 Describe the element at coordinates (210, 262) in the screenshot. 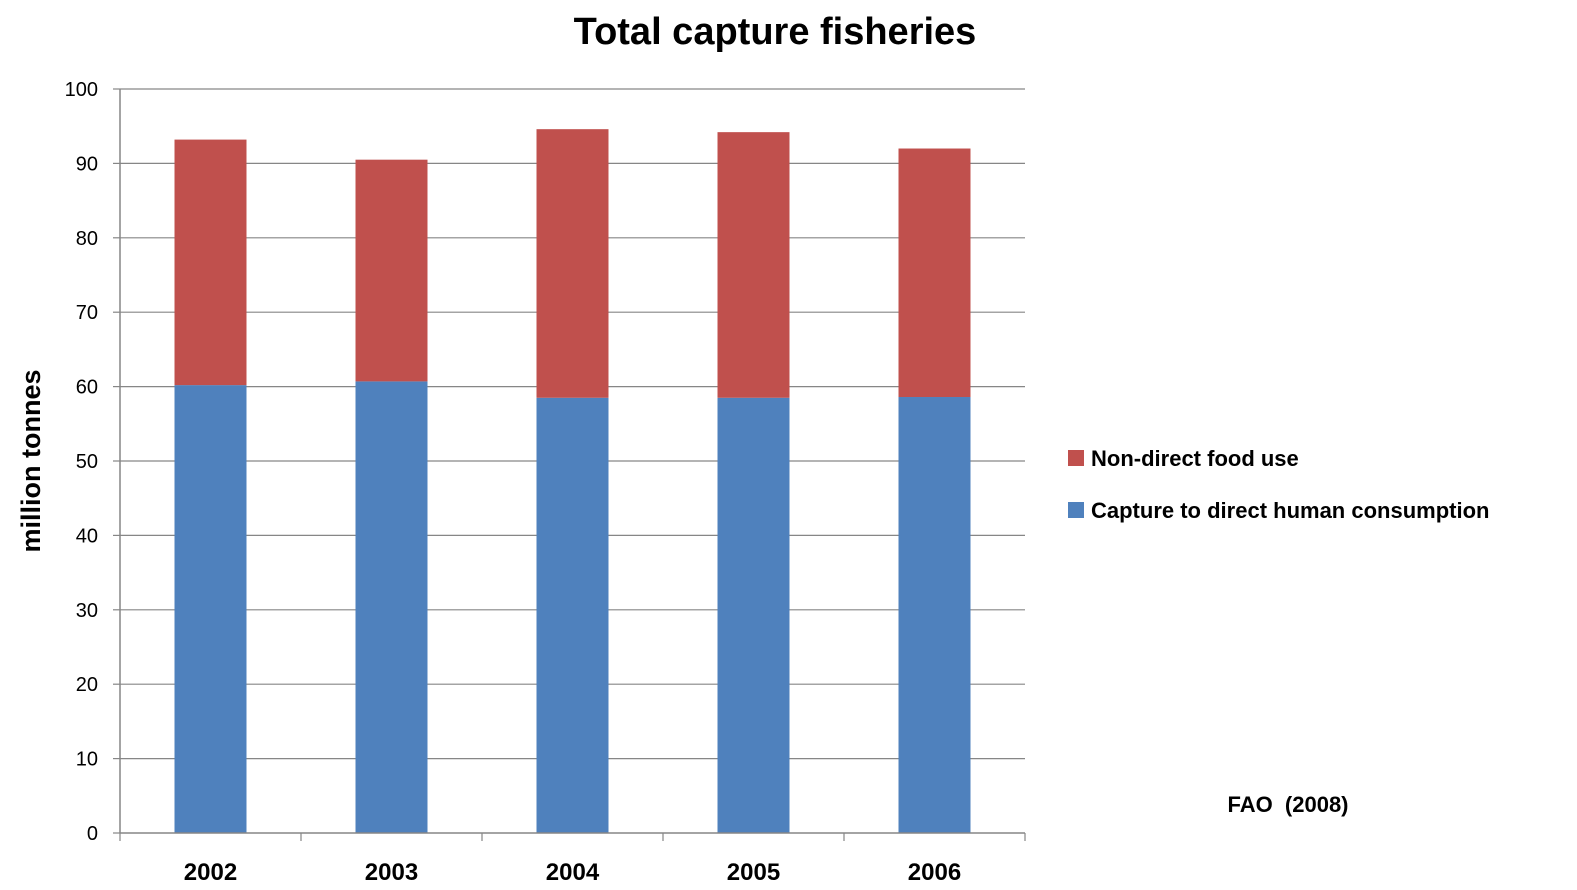

I see `bar-non-direct-food-use-2002` at that location.